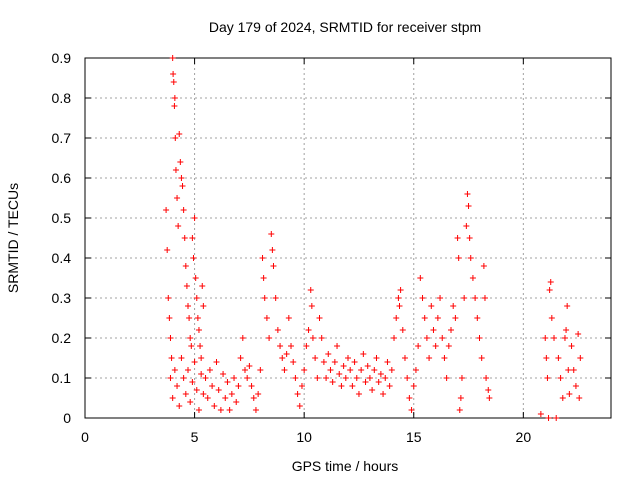  I want to click on y-tick-label: 0.1, so click(62, 378).